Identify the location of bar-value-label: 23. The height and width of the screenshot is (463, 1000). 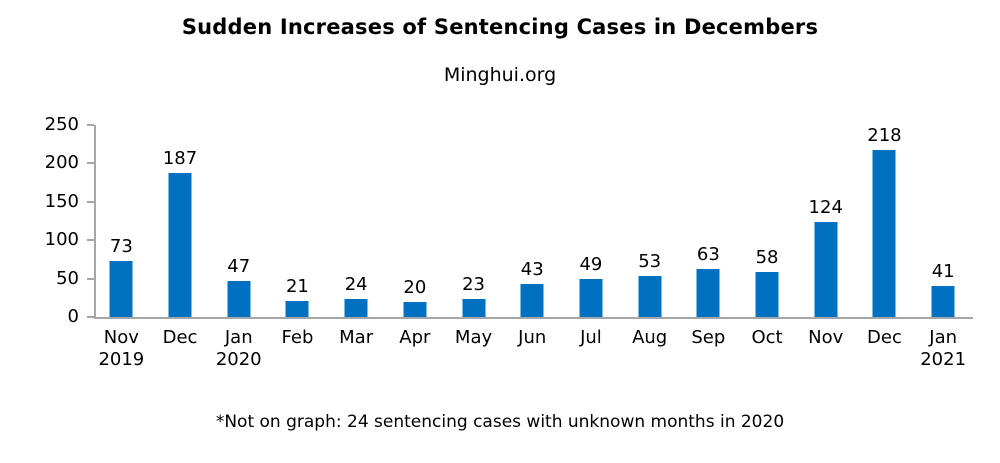
(473, 284).